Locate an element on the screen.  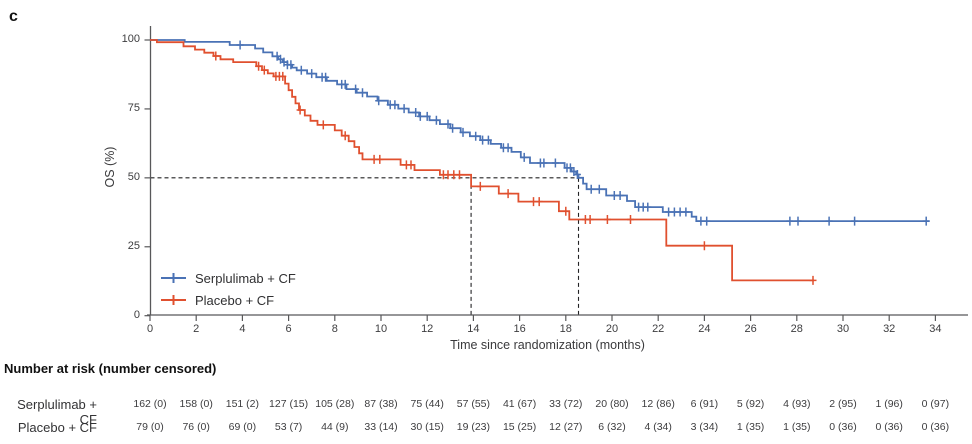
legend-item-placebo: Placebo + CF is located at coordinates (217, 300).